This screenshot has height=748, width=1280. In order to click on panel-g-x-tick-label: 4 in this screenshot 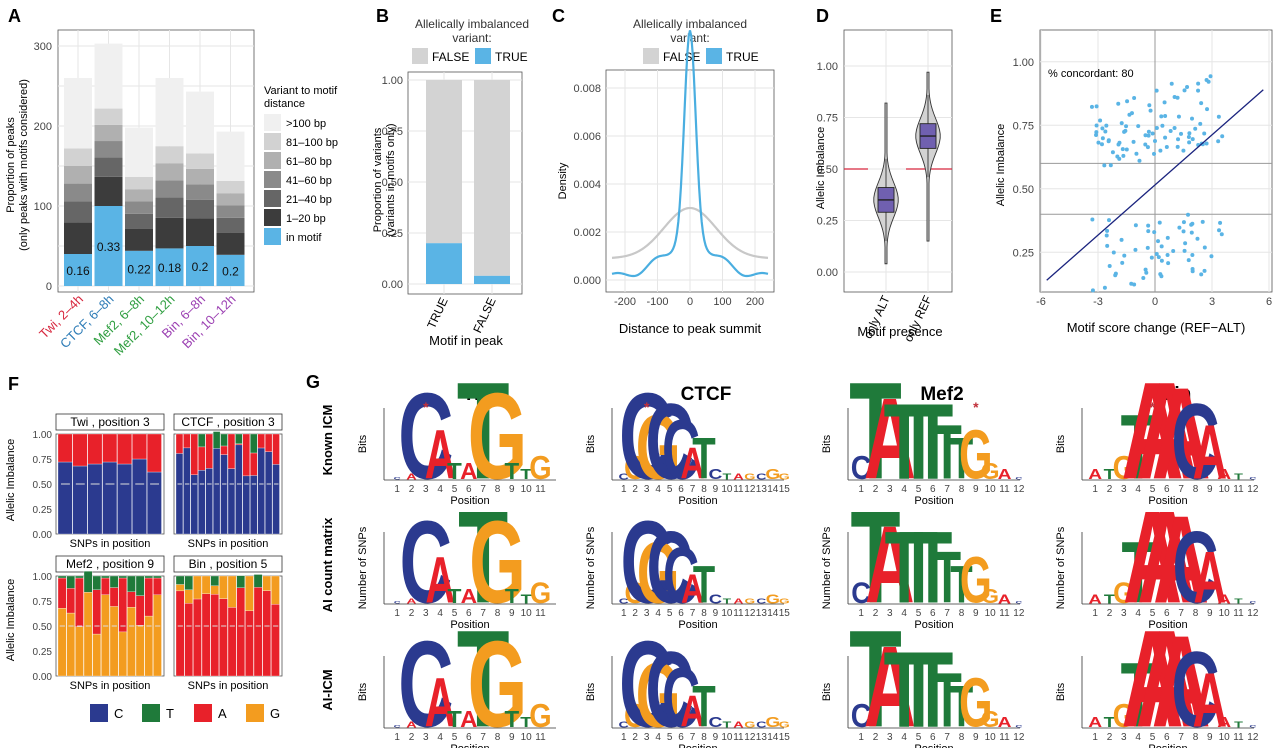, I will do `click(658, 737)`.